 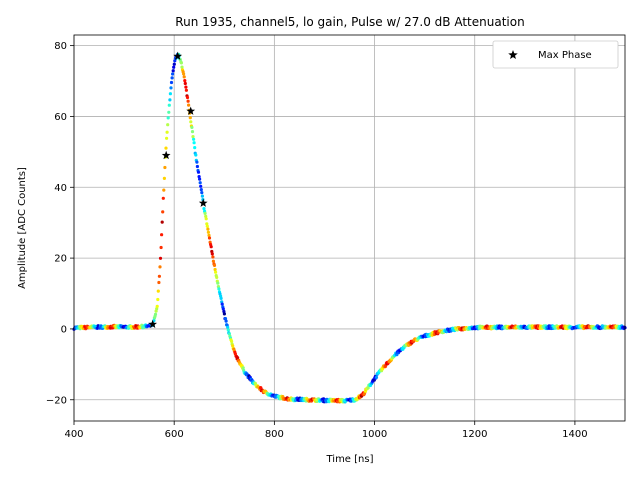 I want to click on x-tick-label: 400, so click(x=73, y=434).